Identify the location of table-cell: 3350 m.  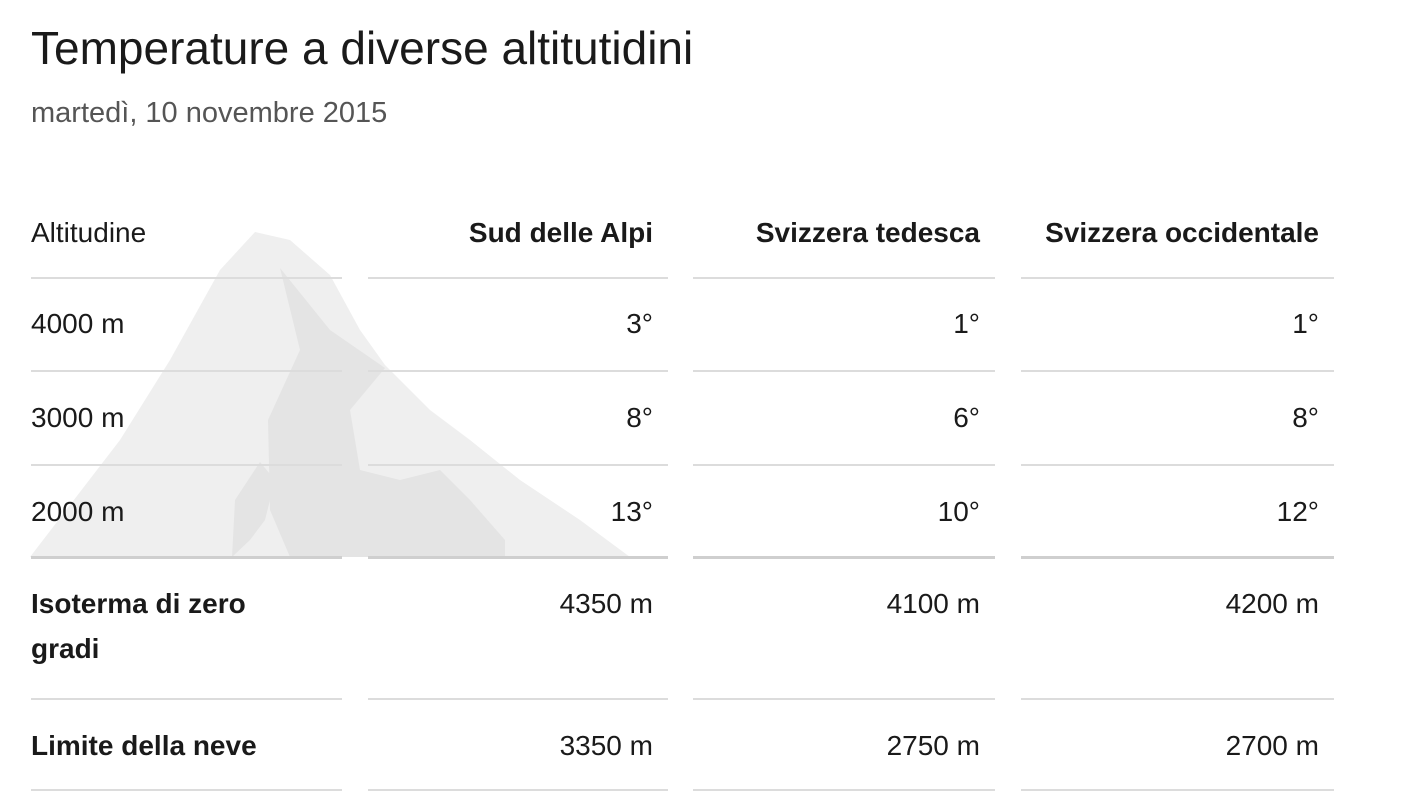
(606, 745).